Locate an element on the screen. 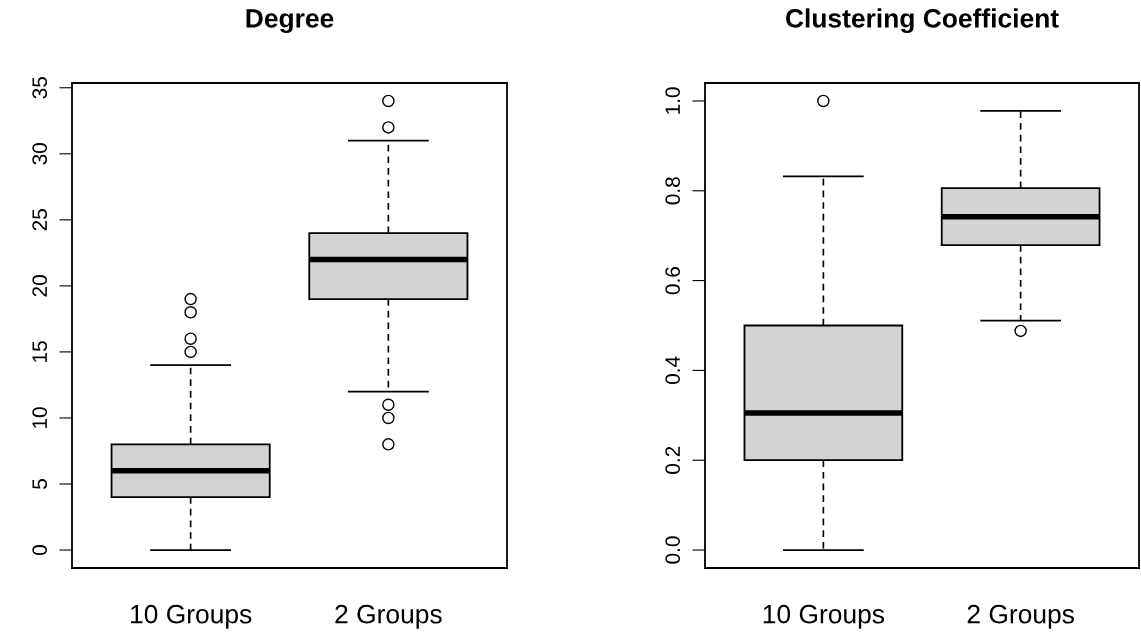 The width and height of the screenshot is (1141, 640). chart-title: Clustering Coefficient is located at coordinates (922, 21).